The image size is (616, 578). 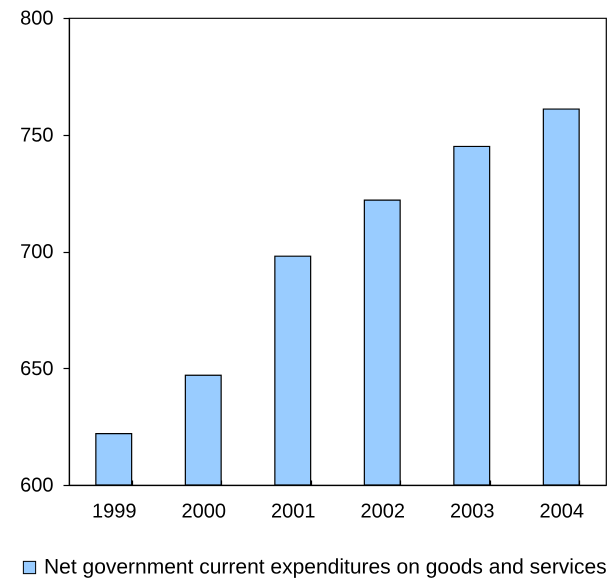 What do you see at coordinates (37, 135) in the screenshot?
I see `y-tick-label: 750` at bounding box center [37, 135].